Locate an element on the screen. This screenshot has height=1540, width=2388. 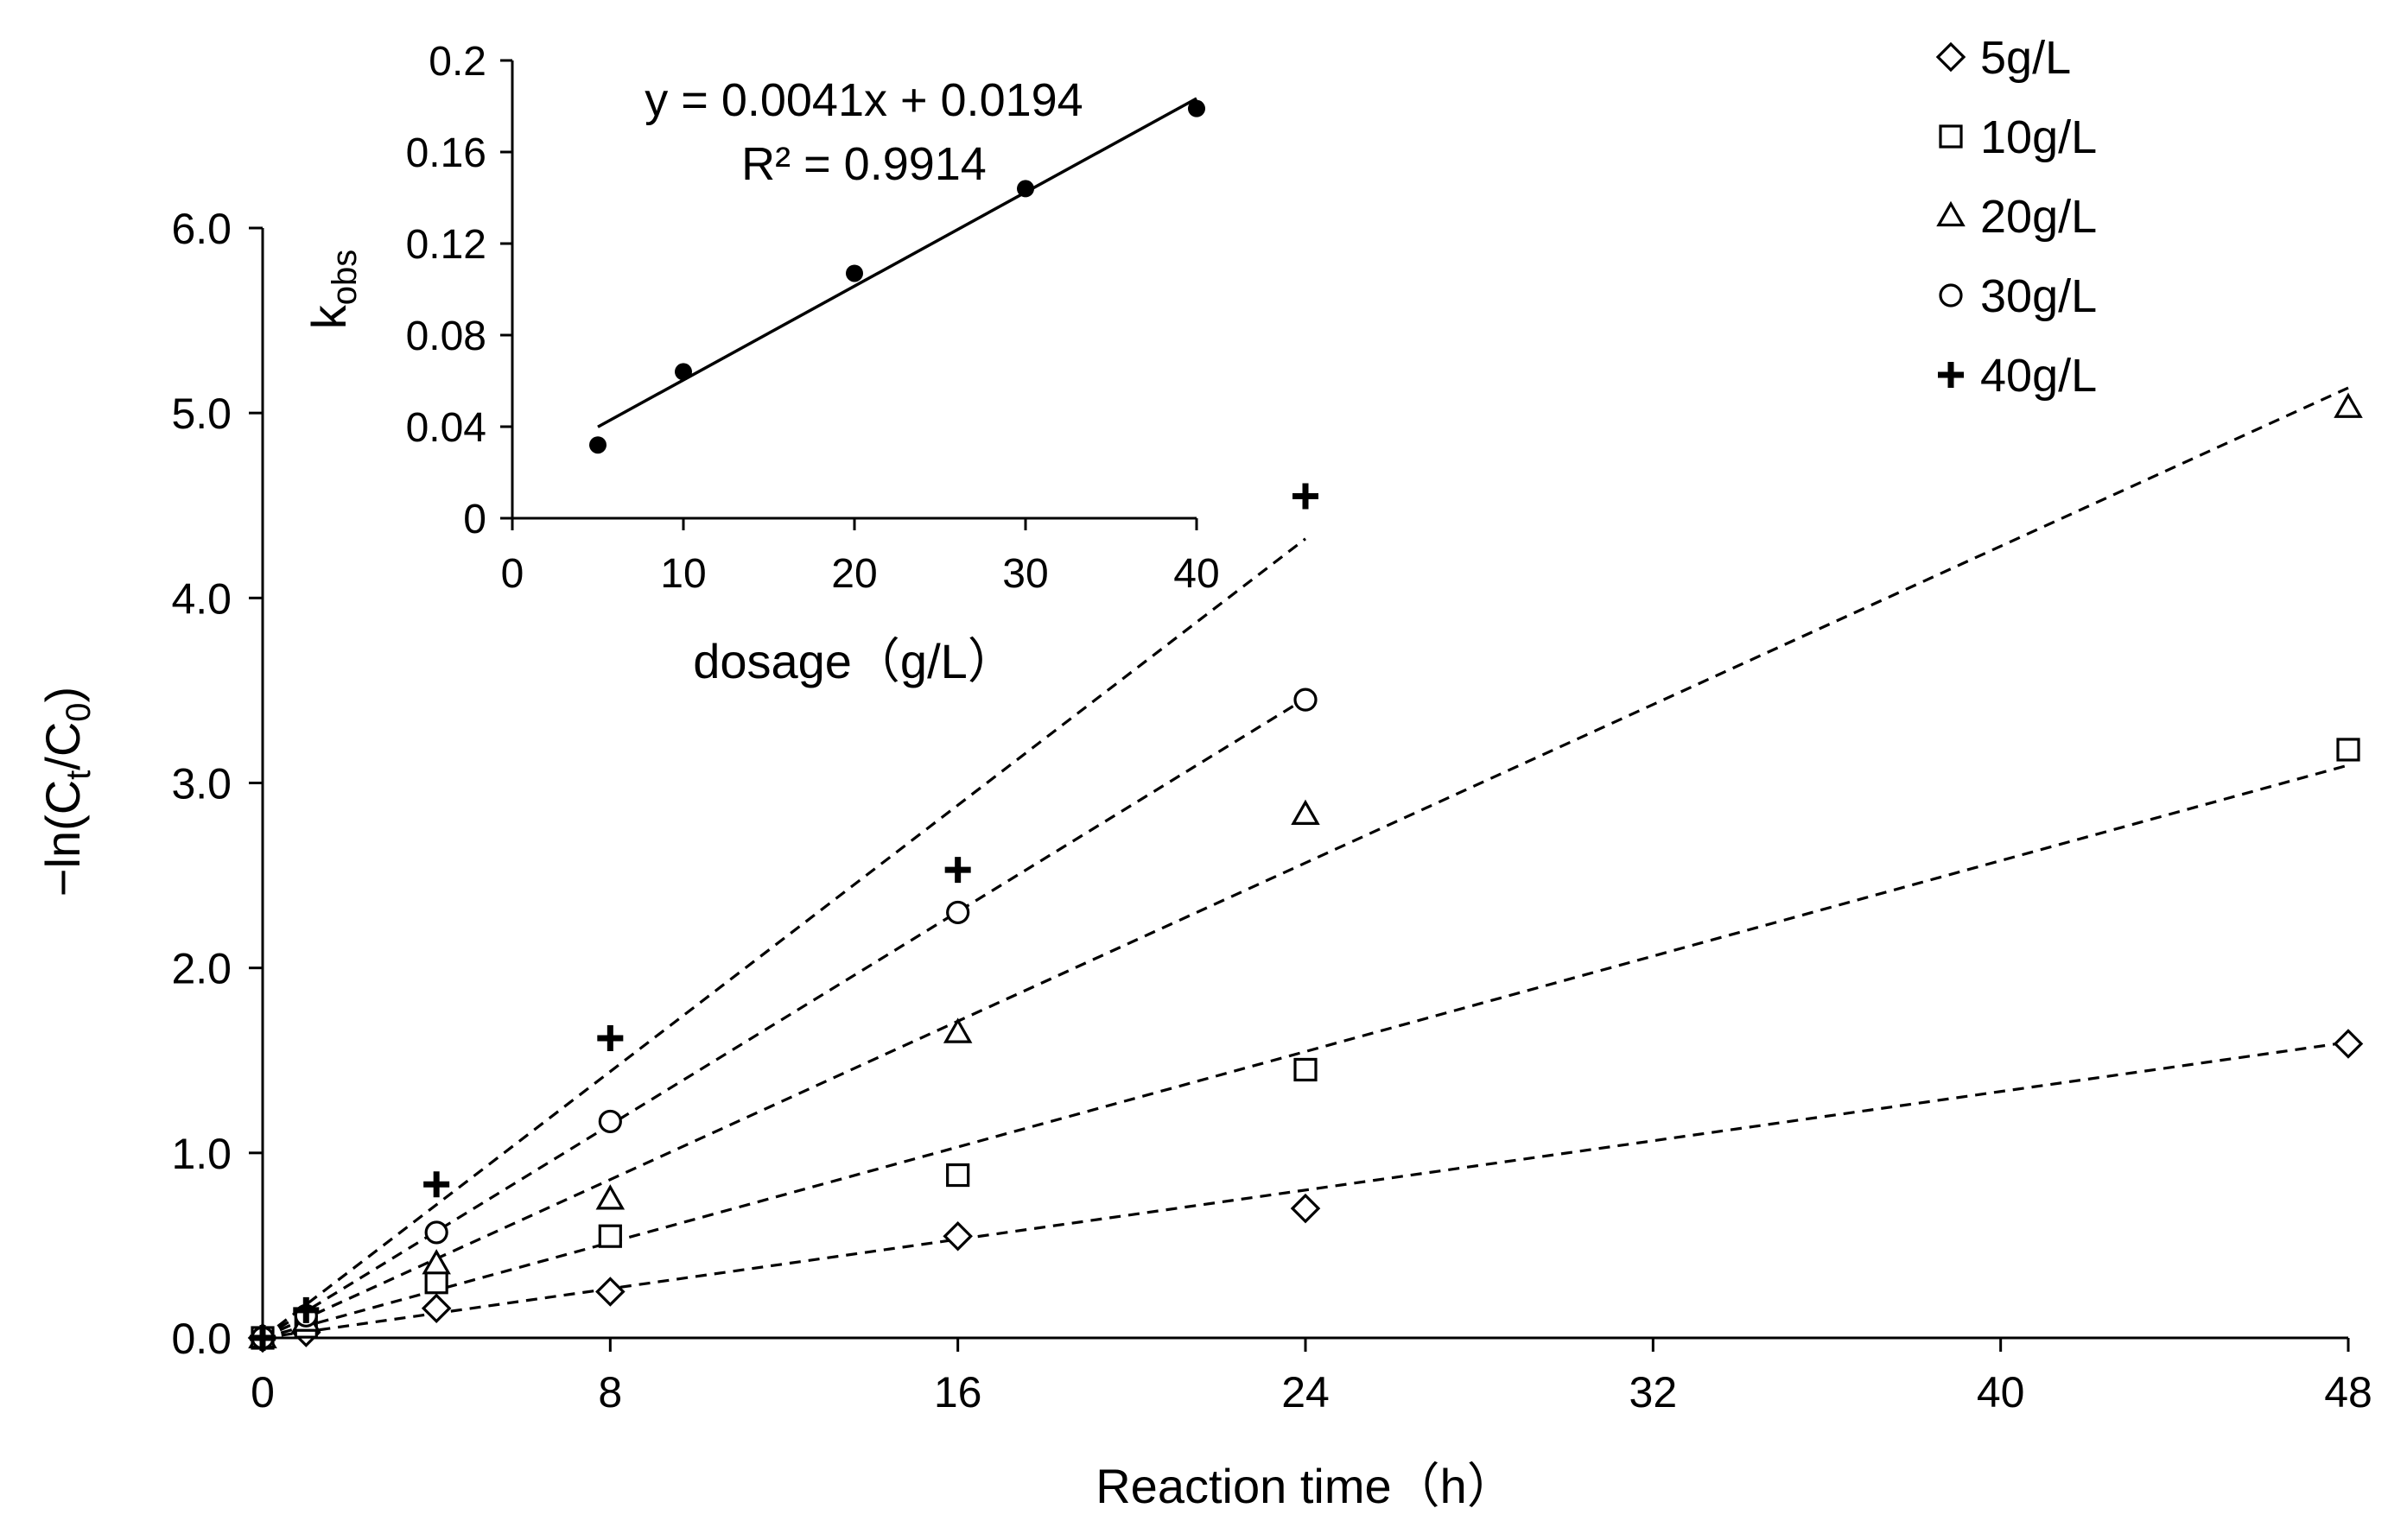
y-axis-title: −ln(Ct/C0) is located at coordinates (66, 792).